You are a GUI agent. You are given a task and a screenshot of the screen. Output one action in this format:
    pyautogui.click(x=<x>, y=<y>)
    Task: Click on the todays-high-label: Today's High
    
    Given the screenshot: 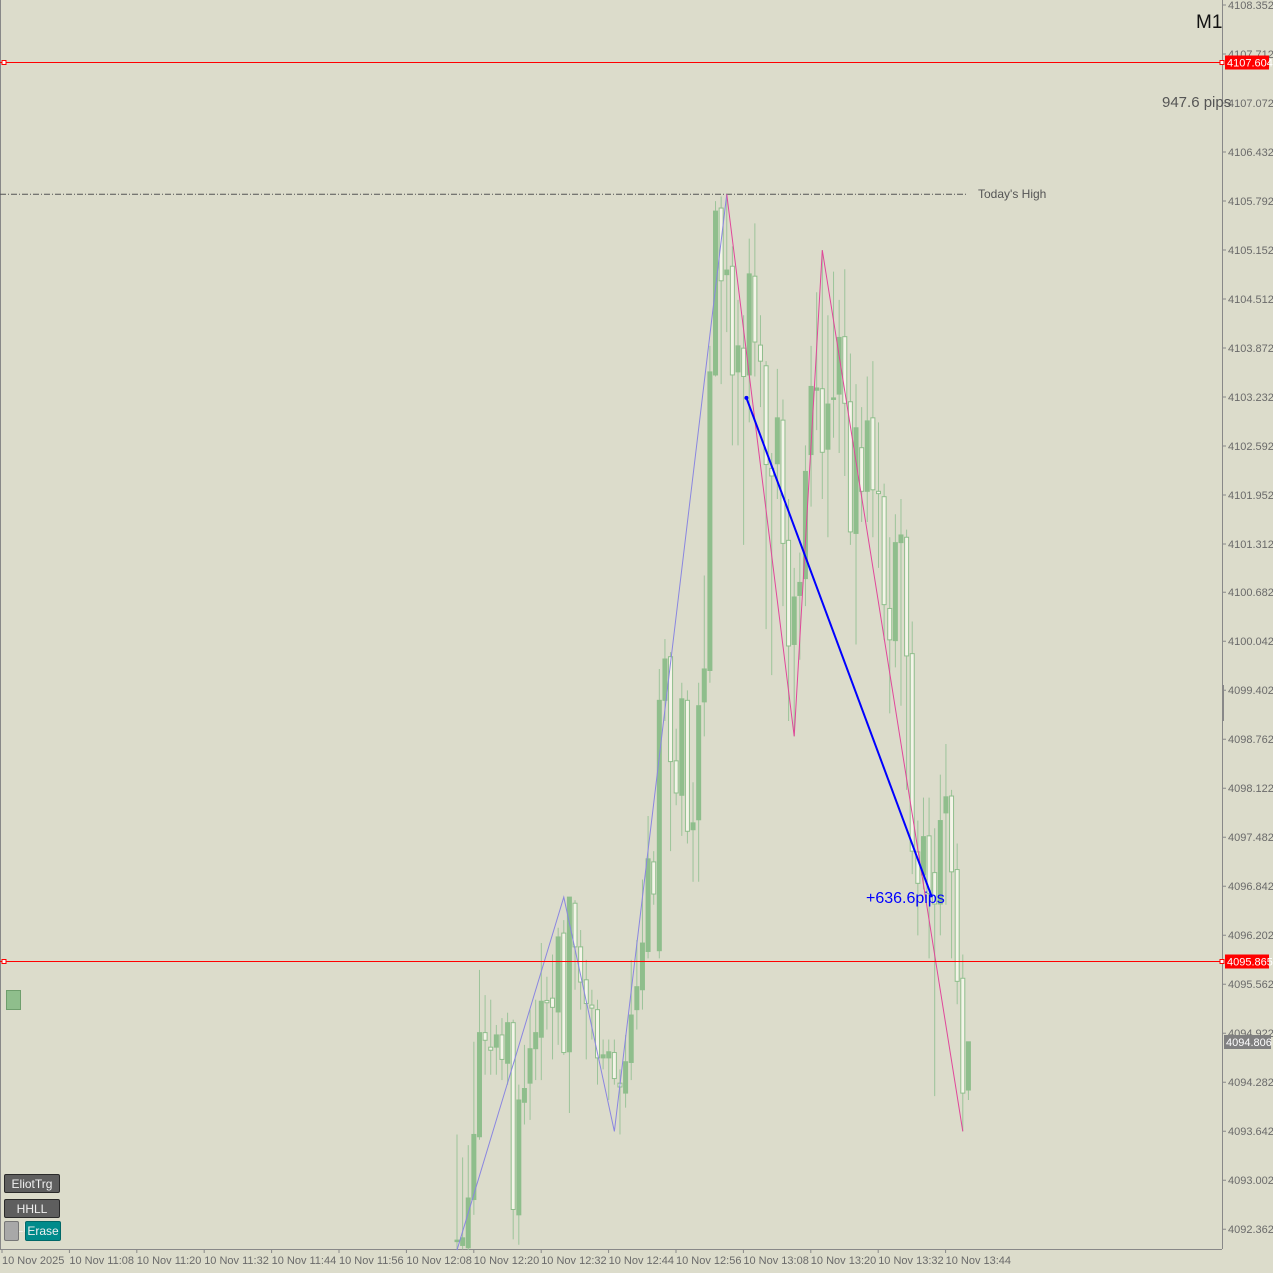 What is the action you would take?
    pyautogui.click(x=1012, y=194)
    